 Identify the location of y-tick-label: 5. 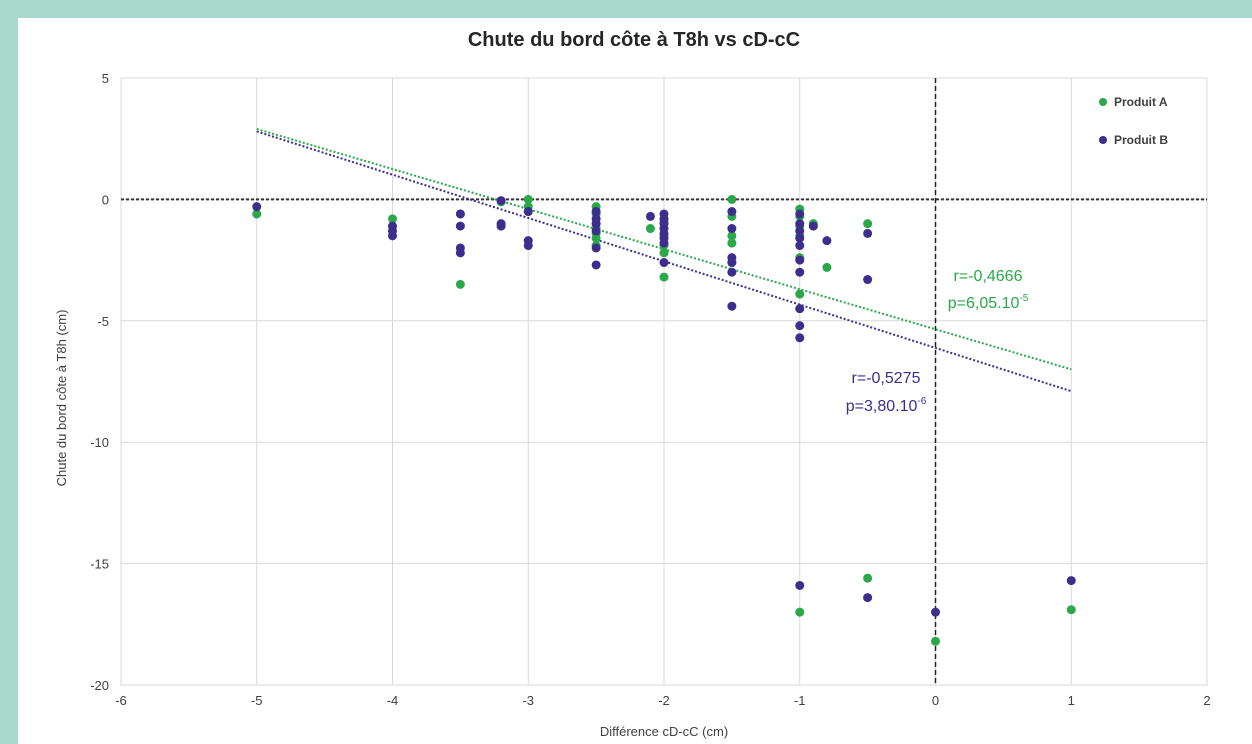
(105, 78).